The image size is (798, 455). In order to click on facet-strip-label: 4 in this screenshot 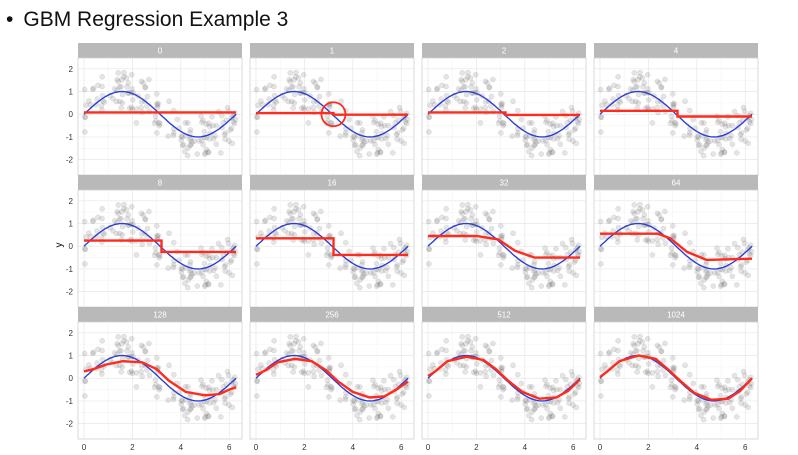, I will do `click(676, 51)`.